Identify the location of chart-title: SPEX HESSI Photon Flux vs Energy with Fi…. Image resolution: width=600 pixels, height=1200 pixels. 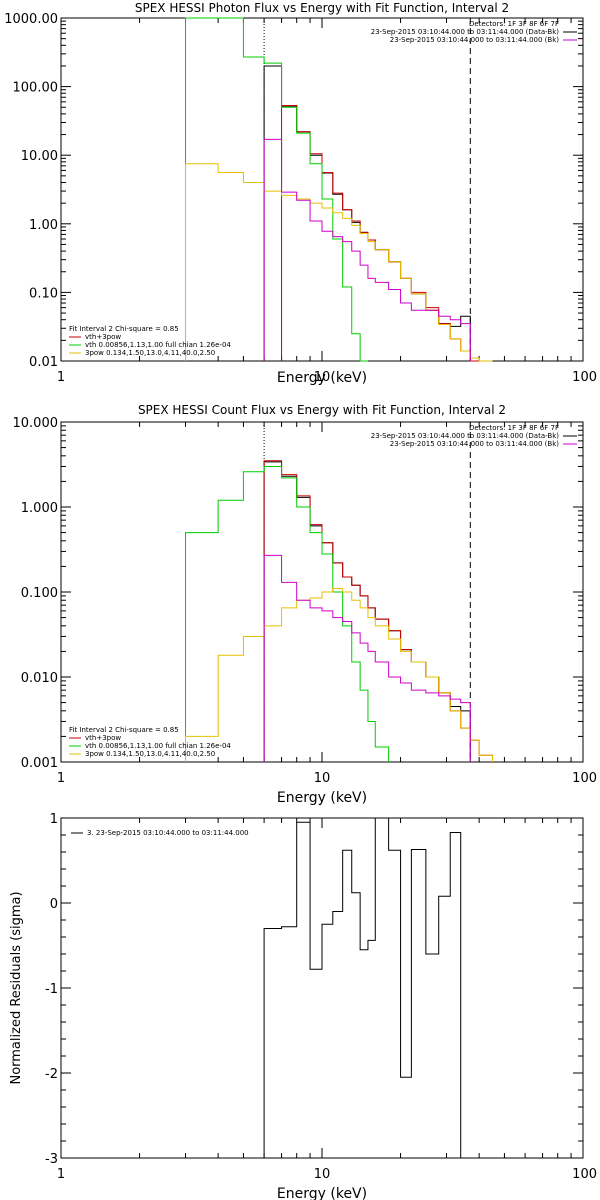
(322, 8).